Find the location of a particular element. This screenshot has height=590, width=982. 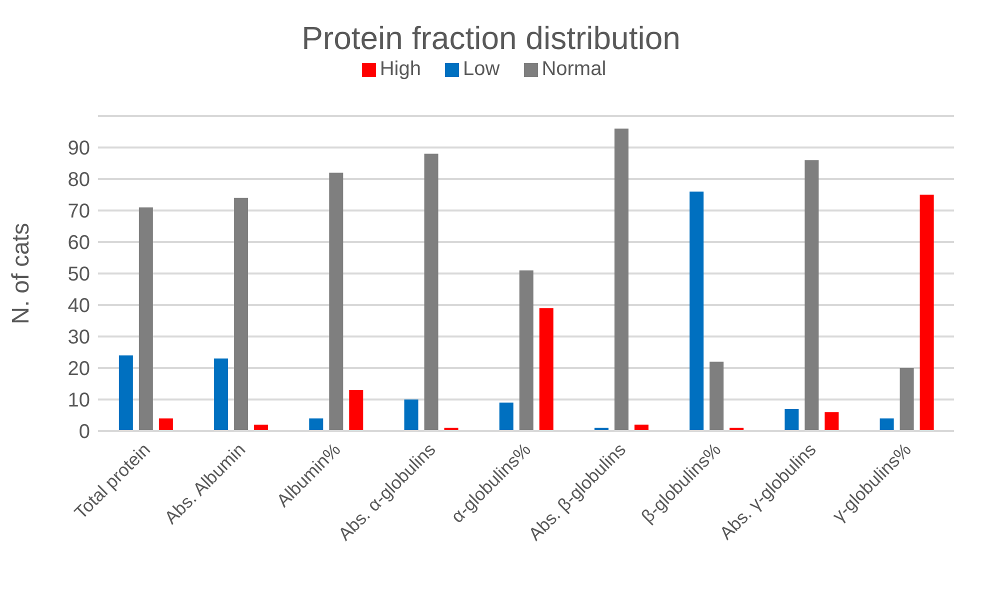

y-tick-label: 30 is located at coordinates (79, 337).